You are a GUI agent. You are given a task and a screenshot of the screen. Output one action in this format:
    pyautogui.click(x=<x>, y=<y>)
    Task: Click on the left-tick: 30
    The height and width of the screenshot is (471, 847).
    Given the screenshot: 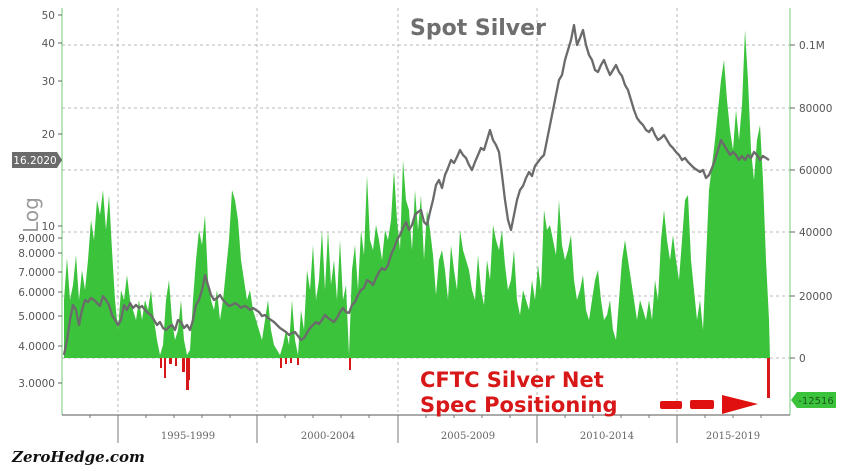 What is the action you would take?
    pyautogui.click(x=48, y=82)
    